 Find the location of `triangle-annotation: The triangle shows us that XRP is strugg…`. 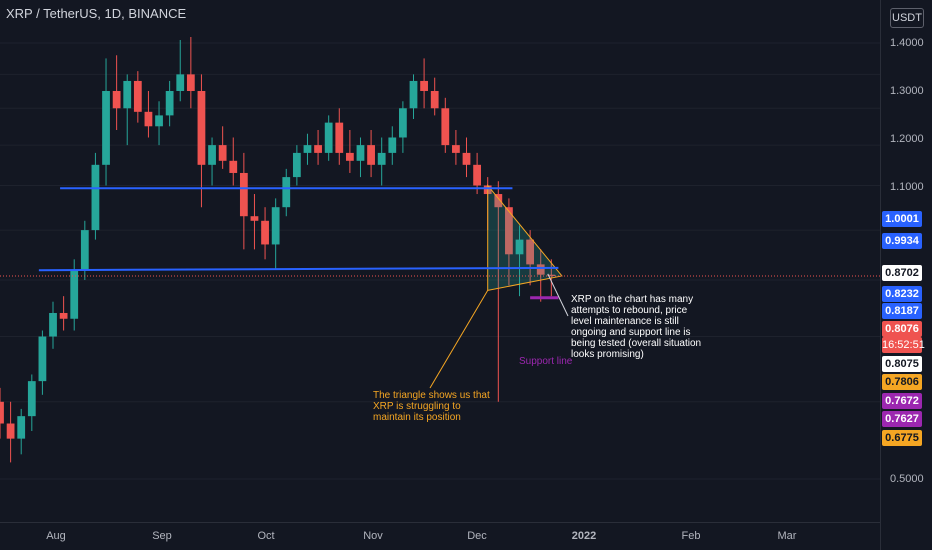

triangle-annotation: The triangle shows us that XRP is strugg… is located at coordinates (431, 406).